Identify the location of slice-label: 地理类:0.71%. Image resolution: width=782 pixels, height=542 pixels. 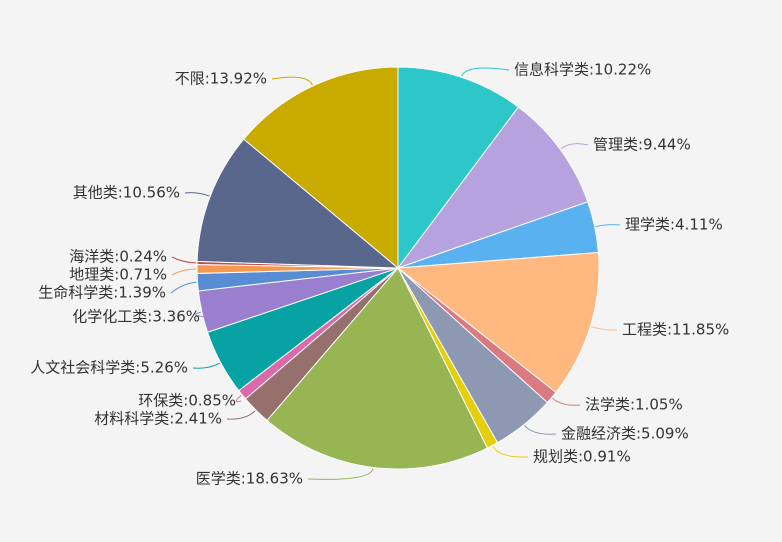
(118, 275).